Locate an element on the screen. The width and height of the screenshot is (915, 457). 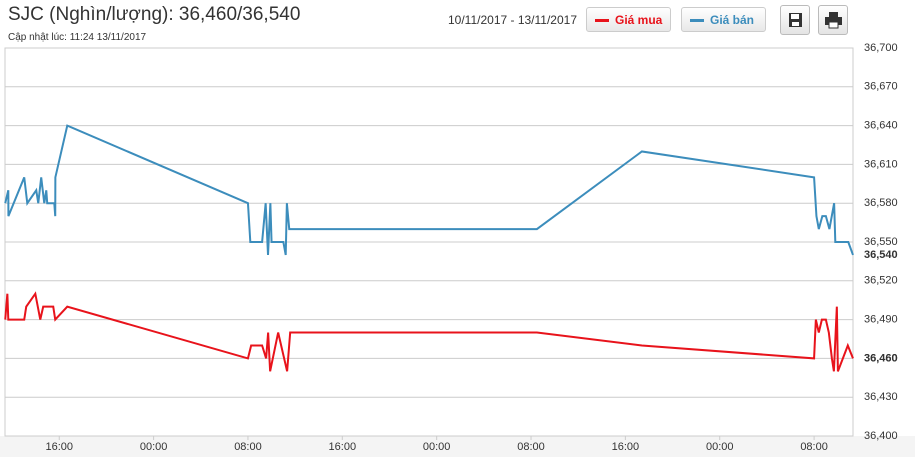
y-tick-label: 36,550 is located at coordinates (881, 242).